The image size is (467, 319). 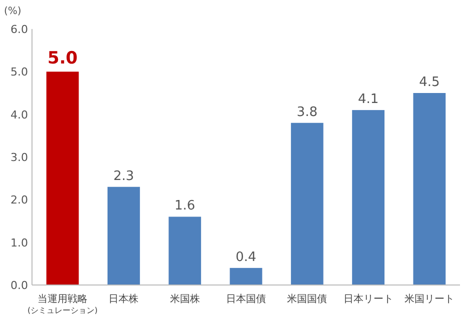 What do you see at coordinates (185, 299) in the screenshot?
I see `x-tick-label: 米国株` at bounding box center [185, 299].